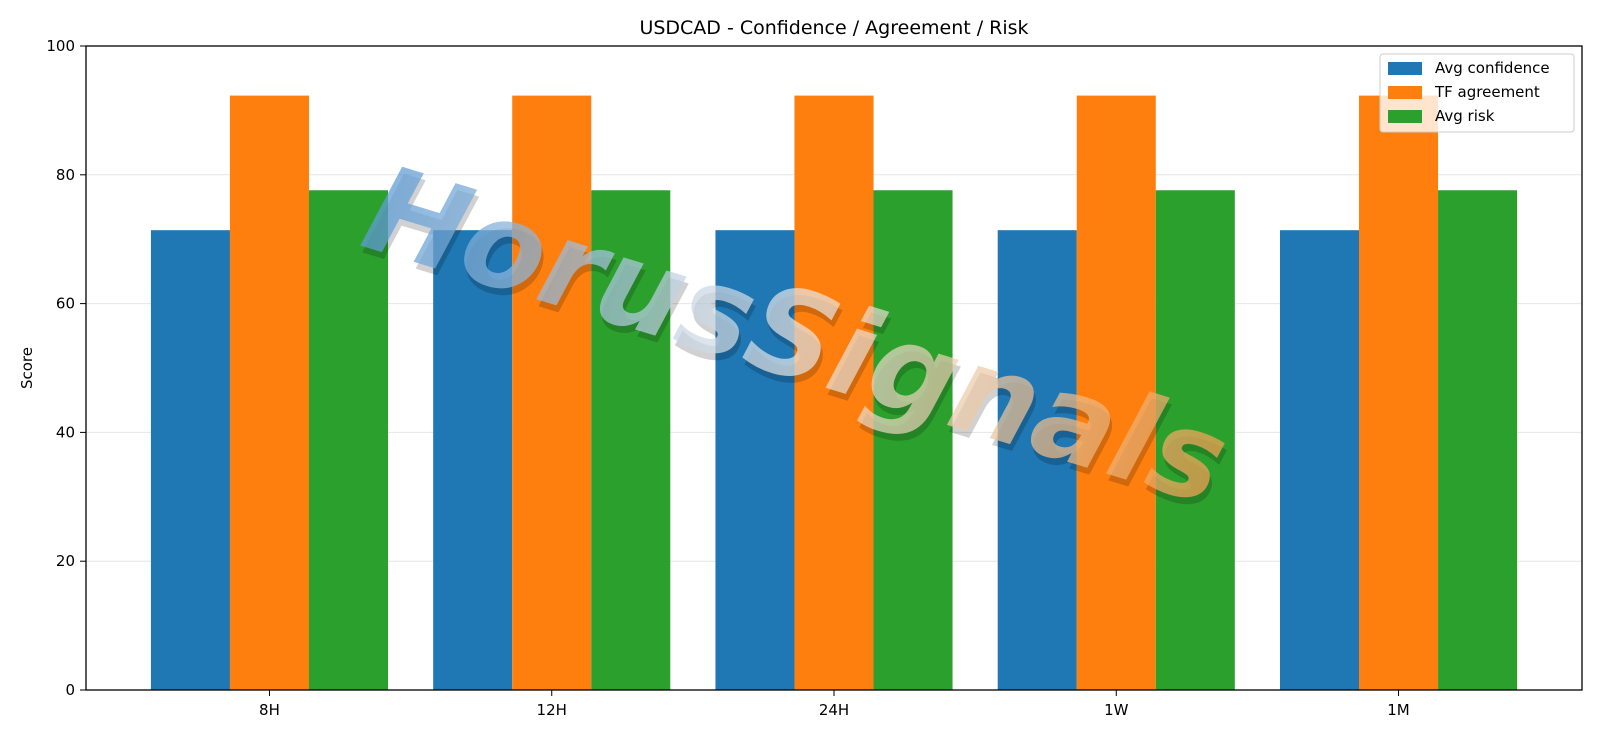  I want to click on legend: Avg confidence TF agreement Avg risk, so click(1477, 93).